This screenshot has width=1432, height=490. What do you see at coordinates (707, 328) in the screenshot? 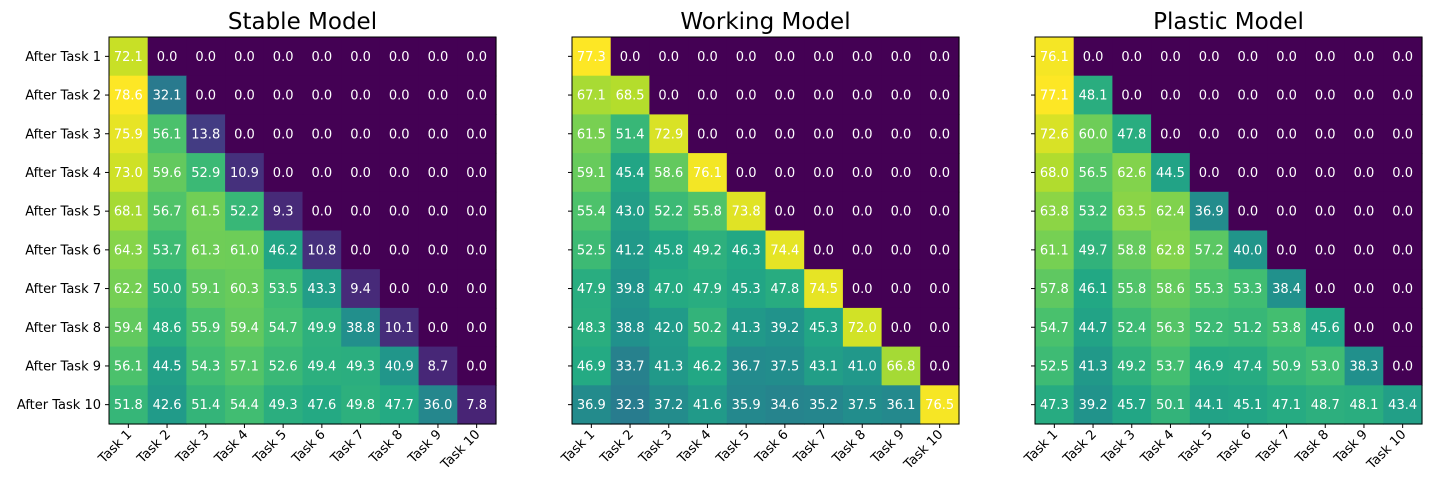
I see `cell-value-label: 50.2` at bounding box center [707, 328].